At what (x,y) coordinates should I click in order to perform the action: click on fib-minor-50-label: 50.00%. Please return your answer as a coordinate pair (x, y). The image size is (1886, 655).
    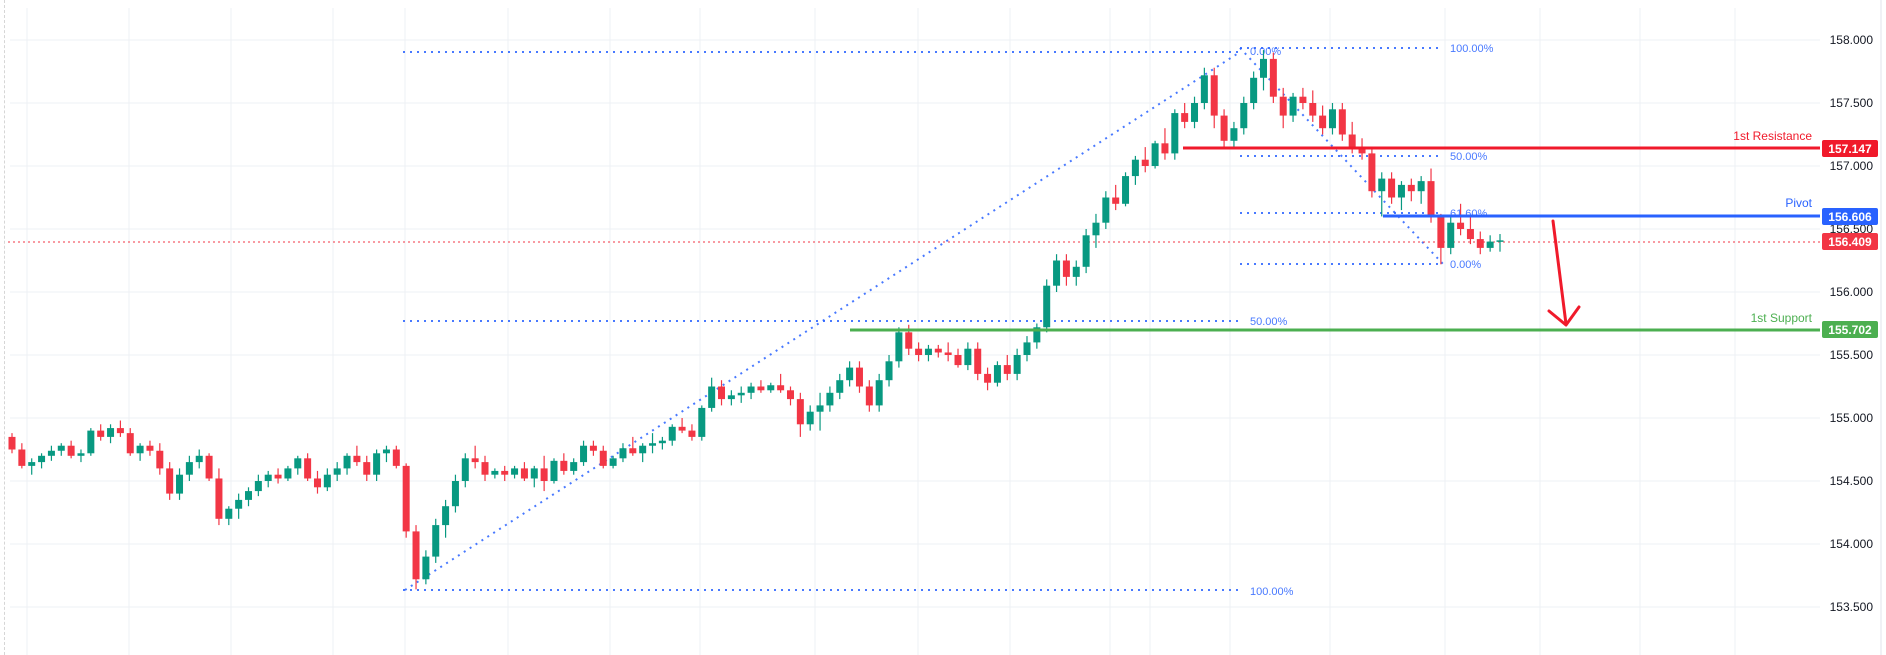
    Looking at the image, I should click on (1469, 157).